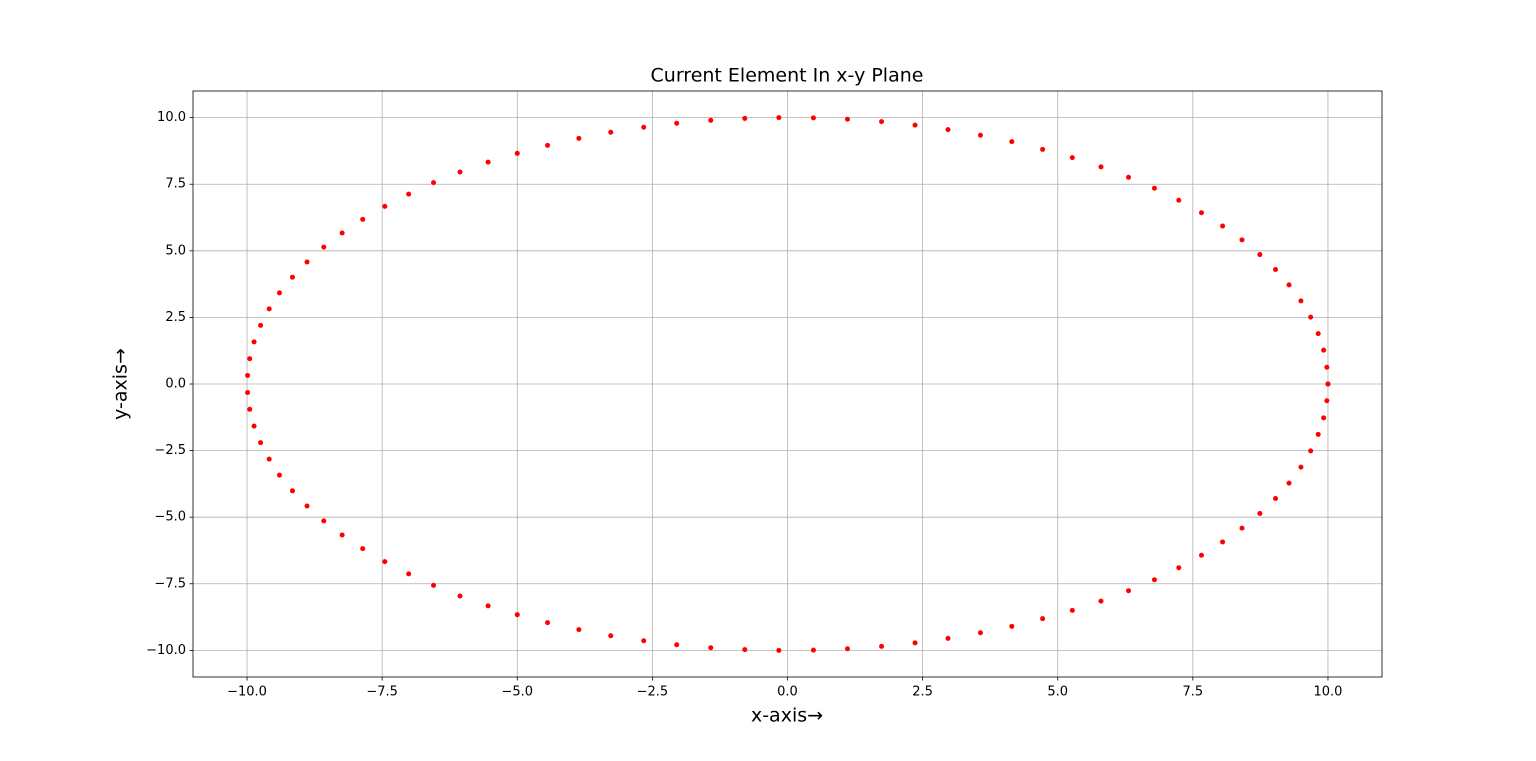 The width and height of the screenshot is (1536, 761). What do you see at coordinates (247, 692) in the screenshot?
I see `x-tick-label: −10.0` at bounding box center [247, 692].